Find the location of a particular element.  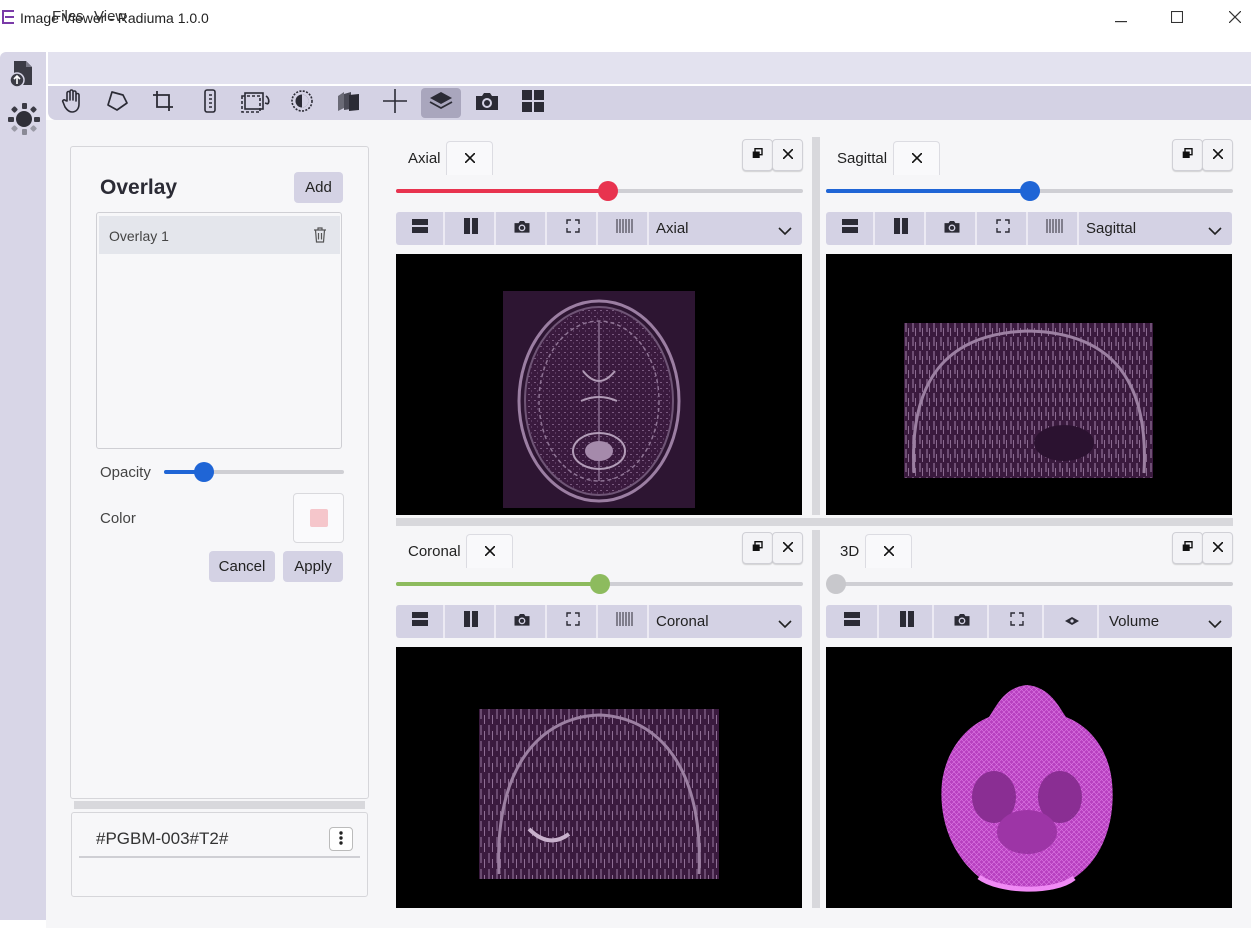

coronal-slice-bars-button is located at coordinates (624, 621).